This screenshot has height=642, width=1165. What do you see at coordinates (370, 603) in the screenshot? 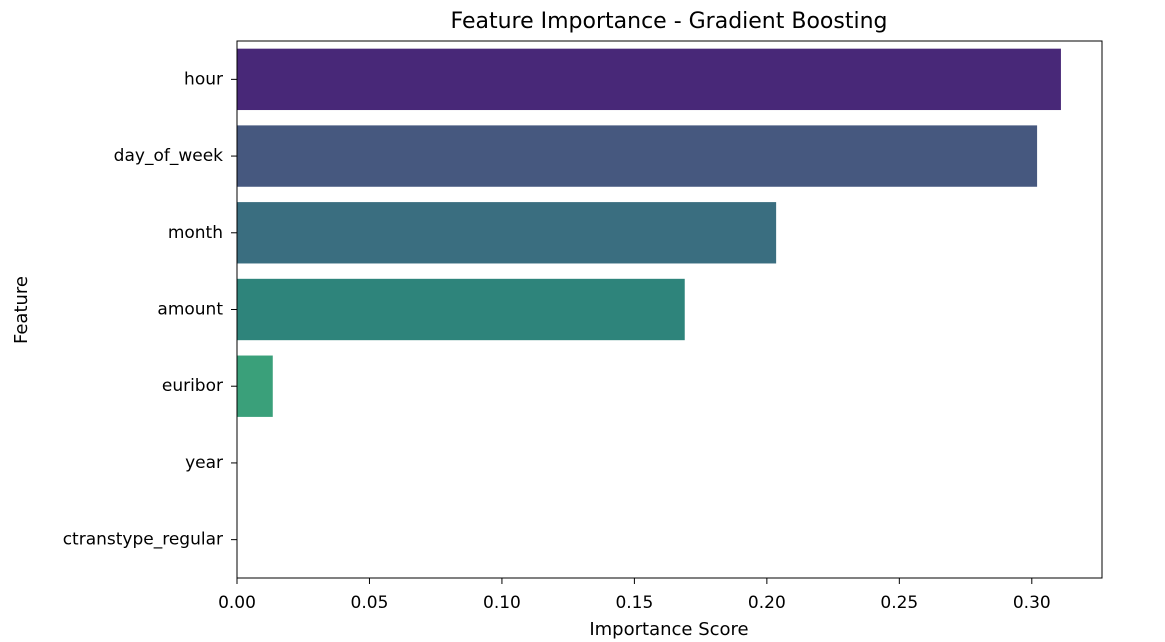
I see `x-tick-label: 0.05` at bounding box center [370, 603].